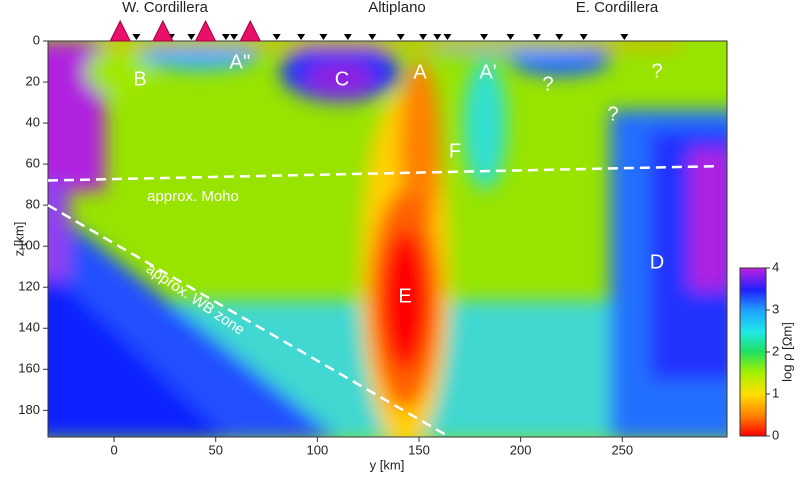 This screenshot has width=800, height=480. I want to click on y-tick-label: 120, so click(29, 286).